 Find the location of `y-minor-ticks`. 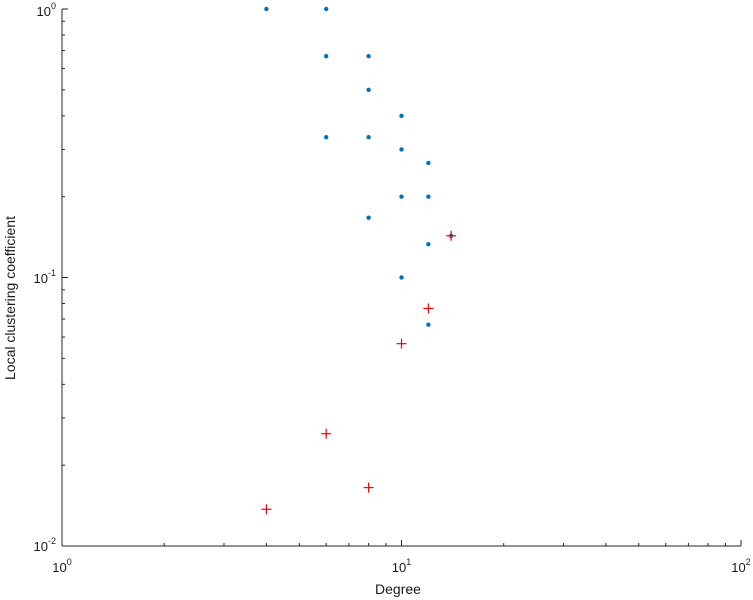

y-minor-ticks is located at coordinates (65, 277).